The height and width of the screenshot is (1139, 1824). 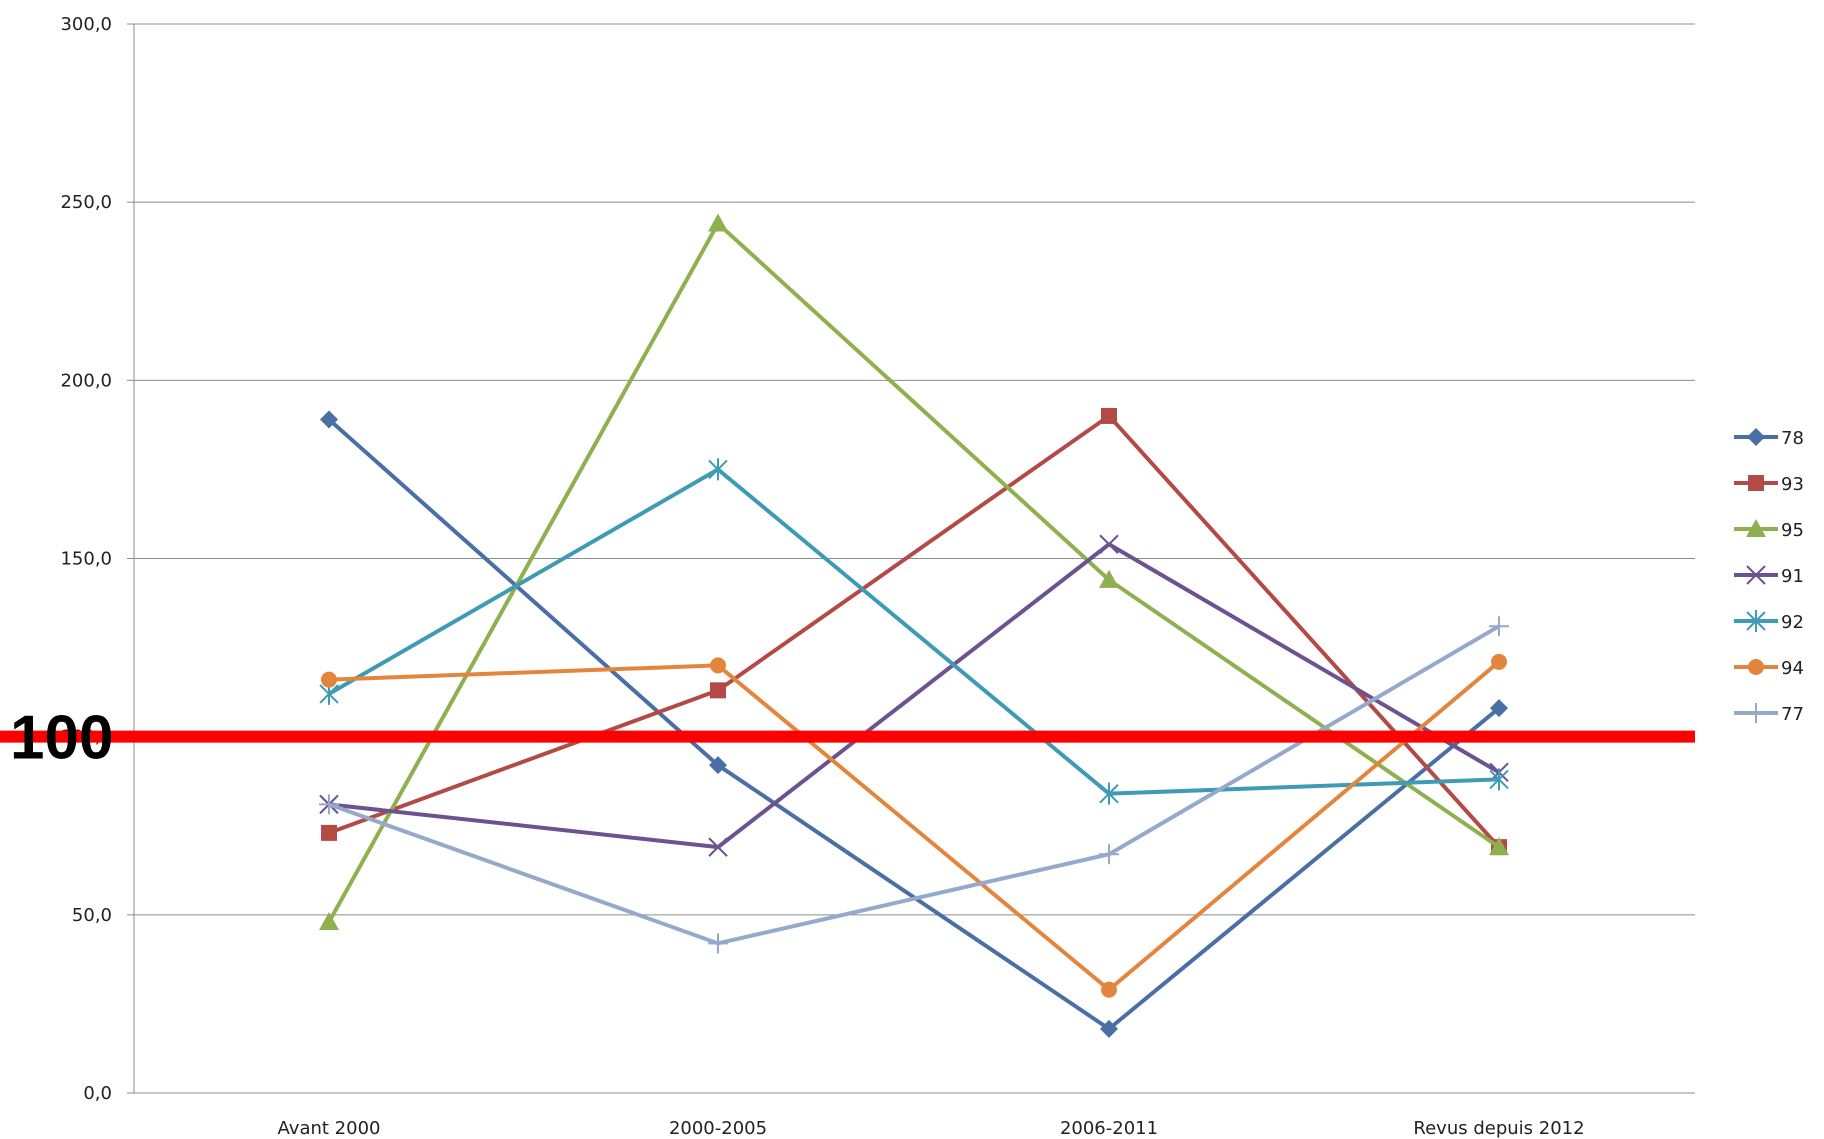 I want to click on y-tick-label: 50,0, so click(x=92, y=915).